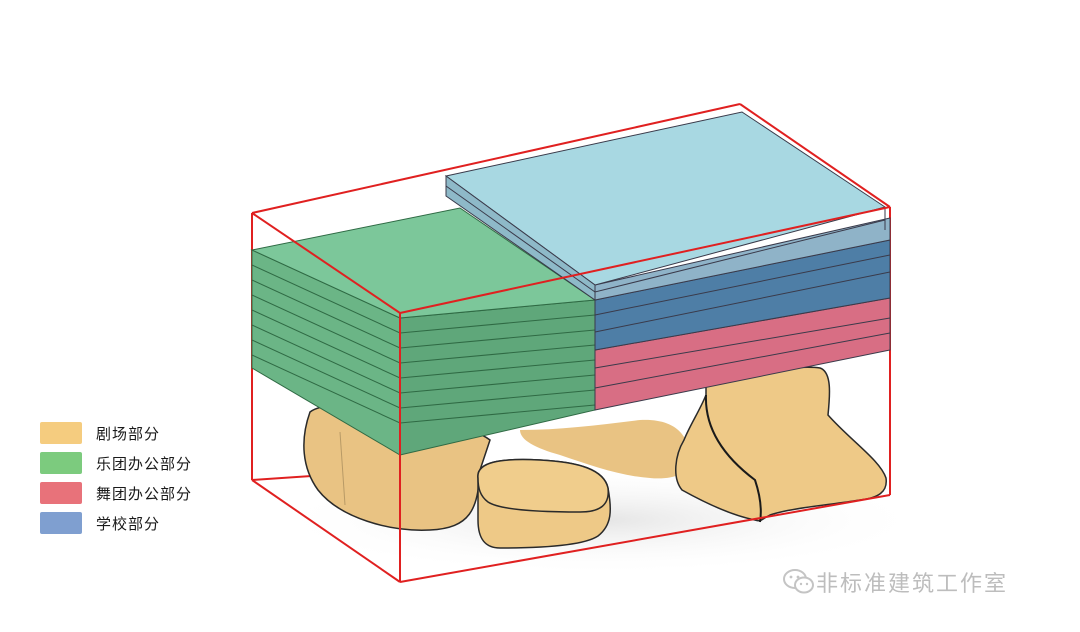 This screenshot has width=1080, height=632. Describe the element at coordinates (912, 584) in the screenshot. I see `watermark-text: 非标准建筑工作室` at that location.